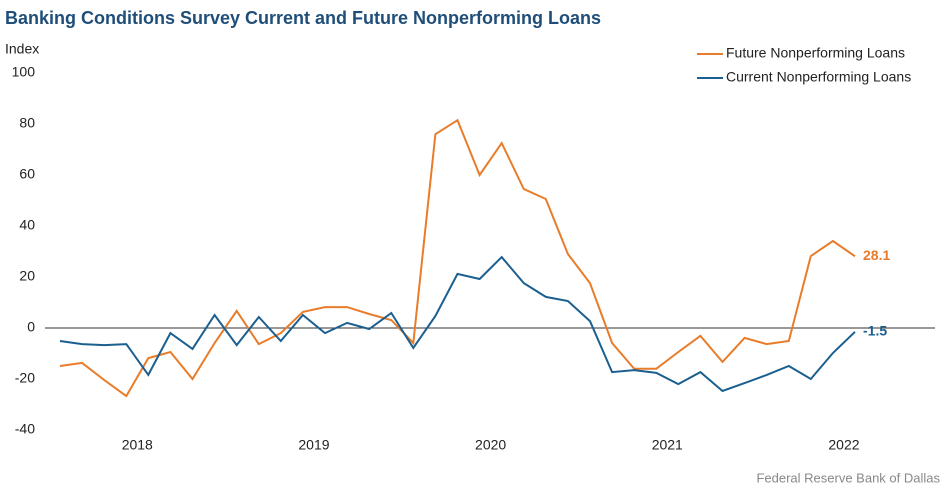 The width and height of the screenshot is (949, 493). What do you see at coordinates (27, 276) in the screenshot?
I see `y-tick-label: 20` at bounding box center [27, 276].